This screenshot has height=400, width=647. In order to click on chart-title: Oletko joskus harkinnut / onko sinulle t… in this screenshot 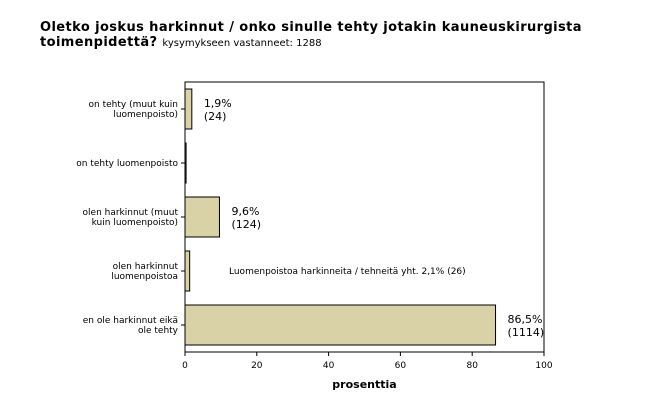, I will do `click(340, 35)`.